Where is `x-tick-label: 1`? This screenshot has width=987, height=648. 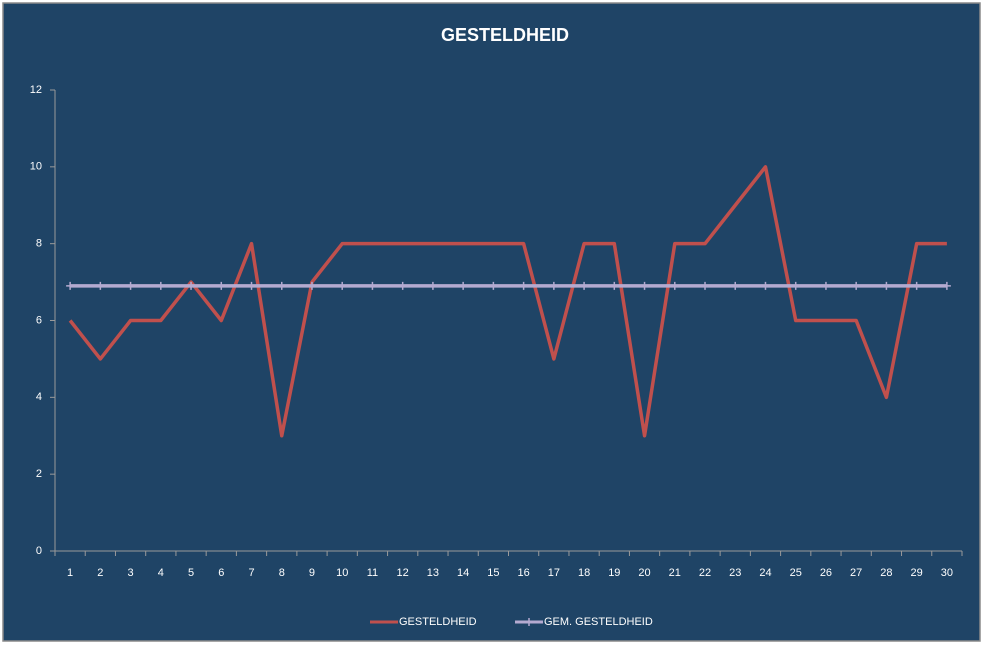
x-tick-label: 1 is located at coordinates (70, 573).